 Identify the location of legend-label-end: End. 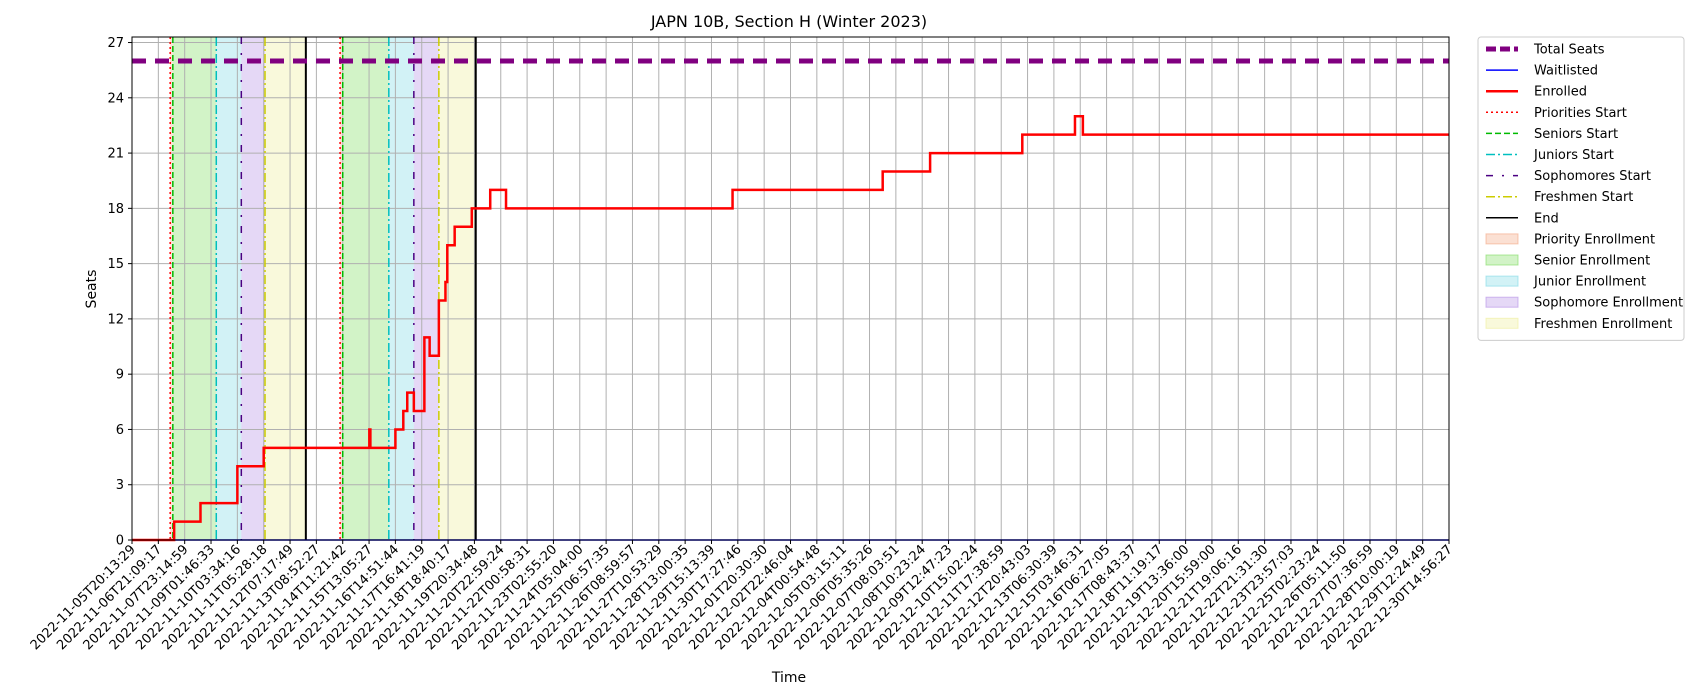
(1546, 218).